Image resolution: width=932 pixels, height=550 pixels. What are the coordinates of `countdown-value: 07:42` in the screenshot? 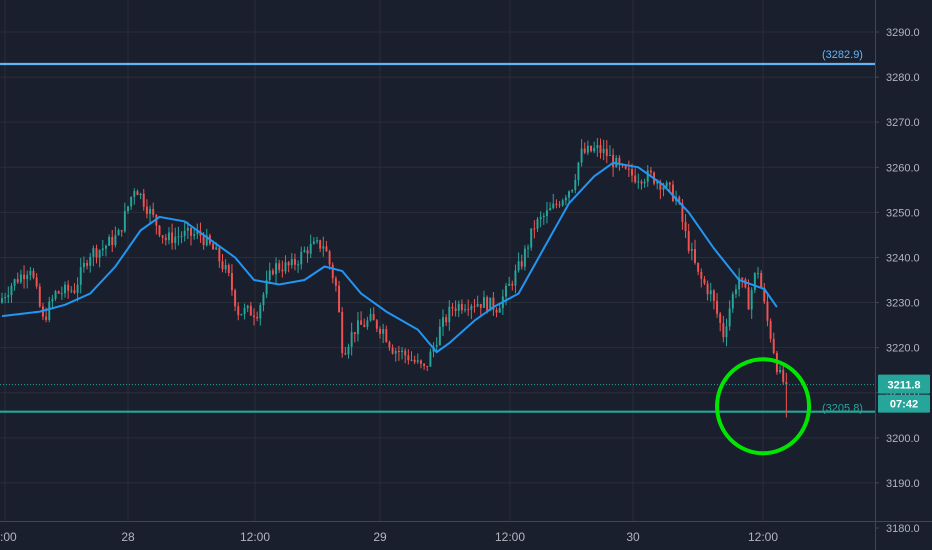 It's located at (904, 405).